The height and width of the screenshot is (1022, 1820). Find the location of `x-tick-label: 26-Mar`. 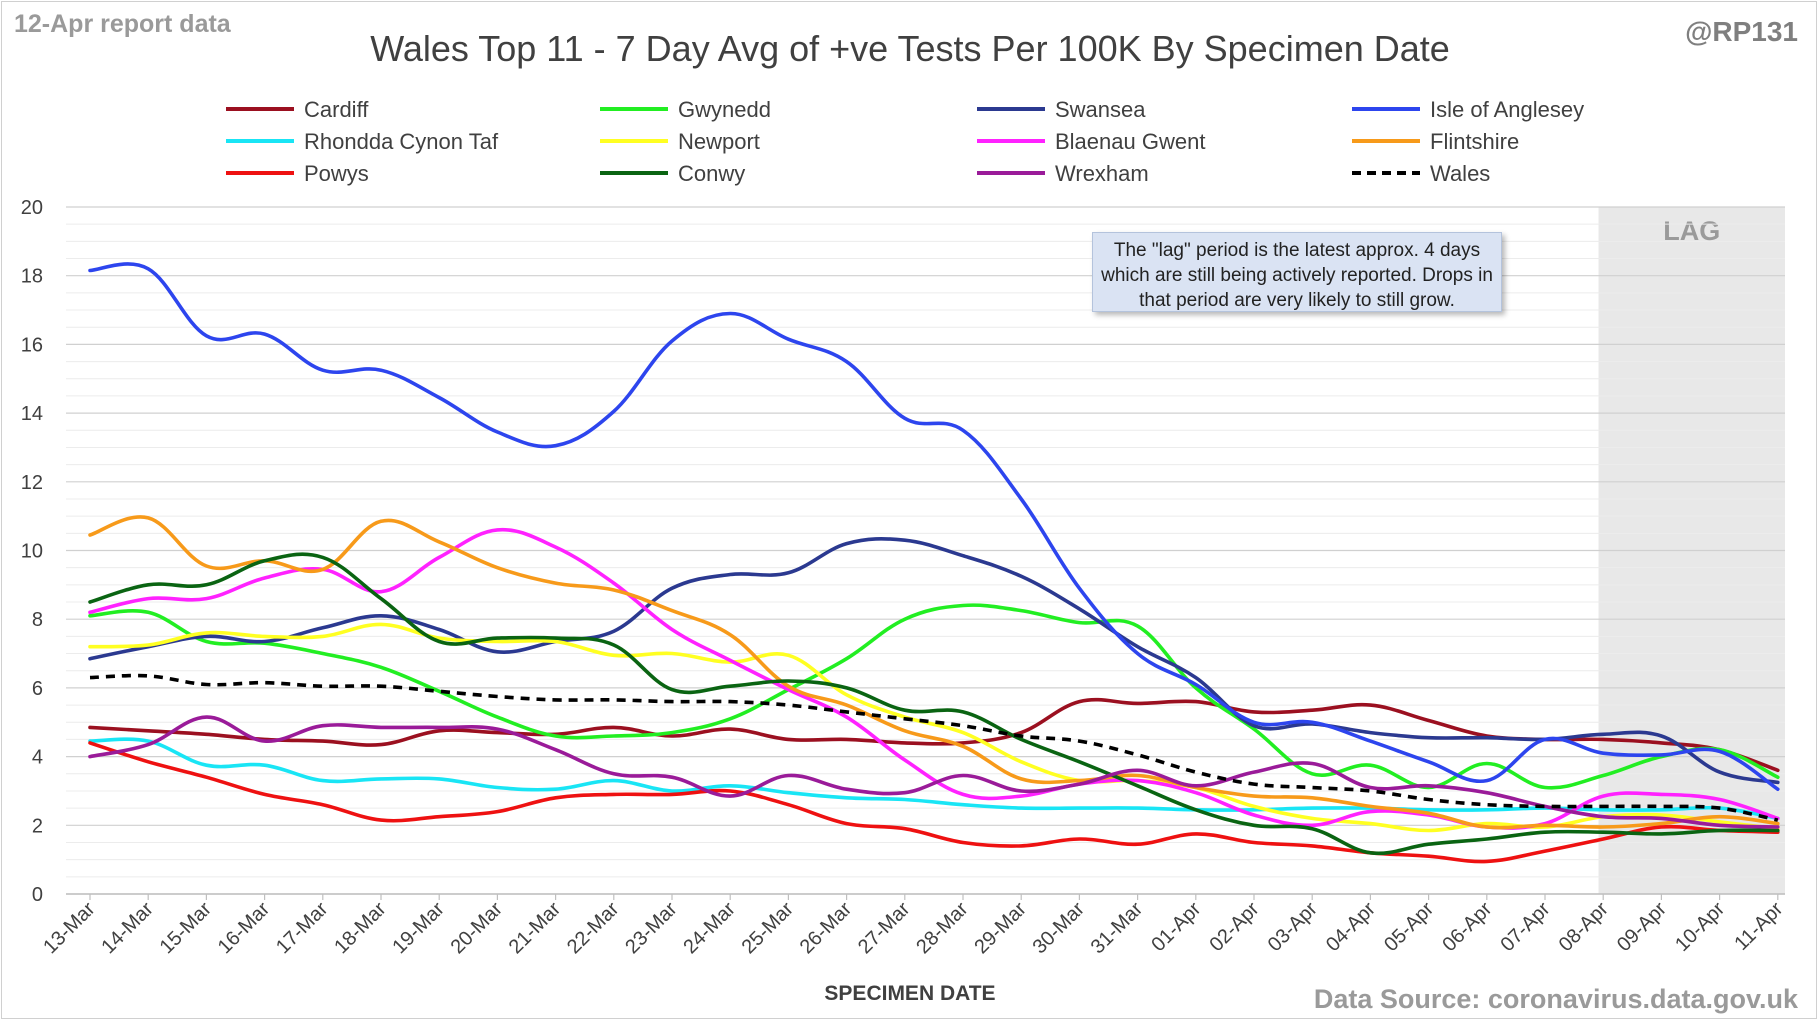

x-tick-label: 26-Mar is located at coordinates (826, 928).